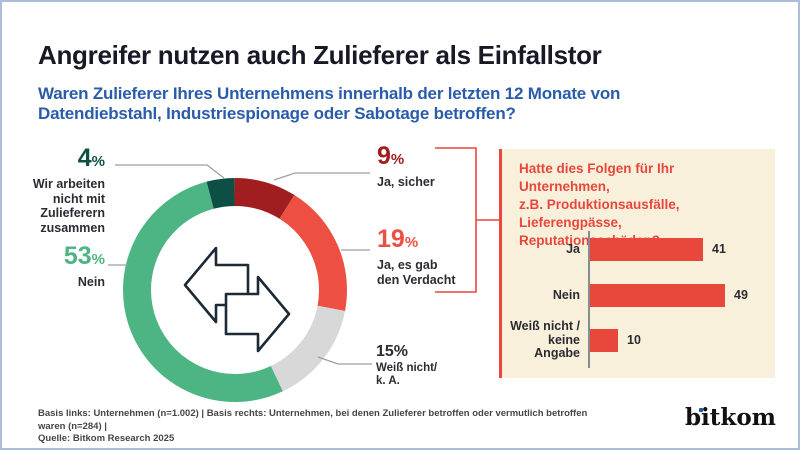 The height and width of the screenshot is (450, 800). What do you see at coordinates (391, 156) in the screenshot?
I see `donut-pct-ja-sicher: 9%` at bounding box center [391, 156].